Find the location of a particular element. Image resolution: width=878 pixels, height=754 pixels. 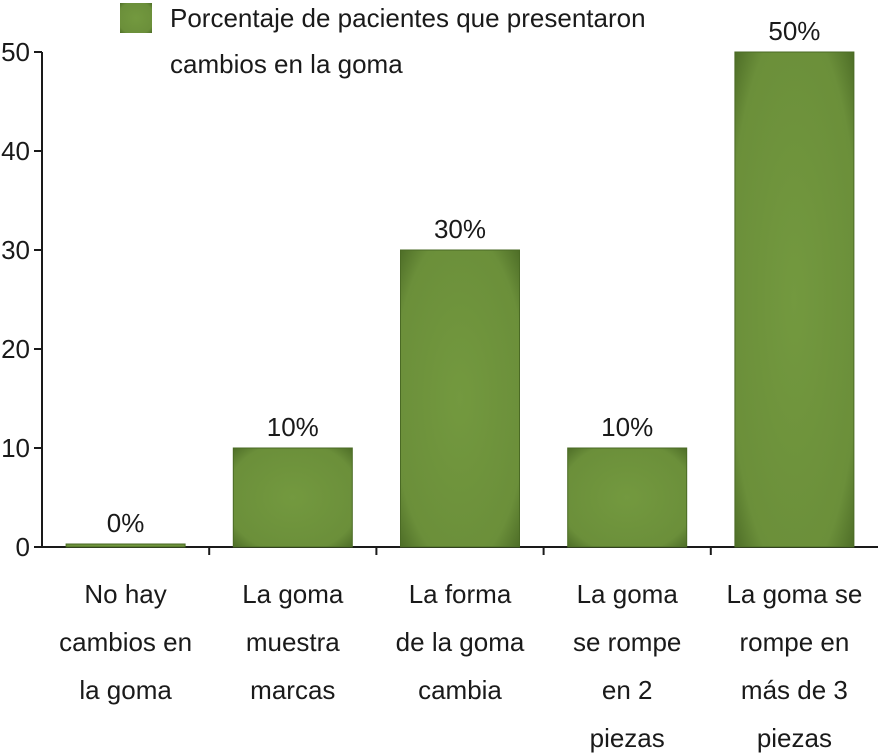

x-category-label-line: No hay is located at coordinates (125, 594).